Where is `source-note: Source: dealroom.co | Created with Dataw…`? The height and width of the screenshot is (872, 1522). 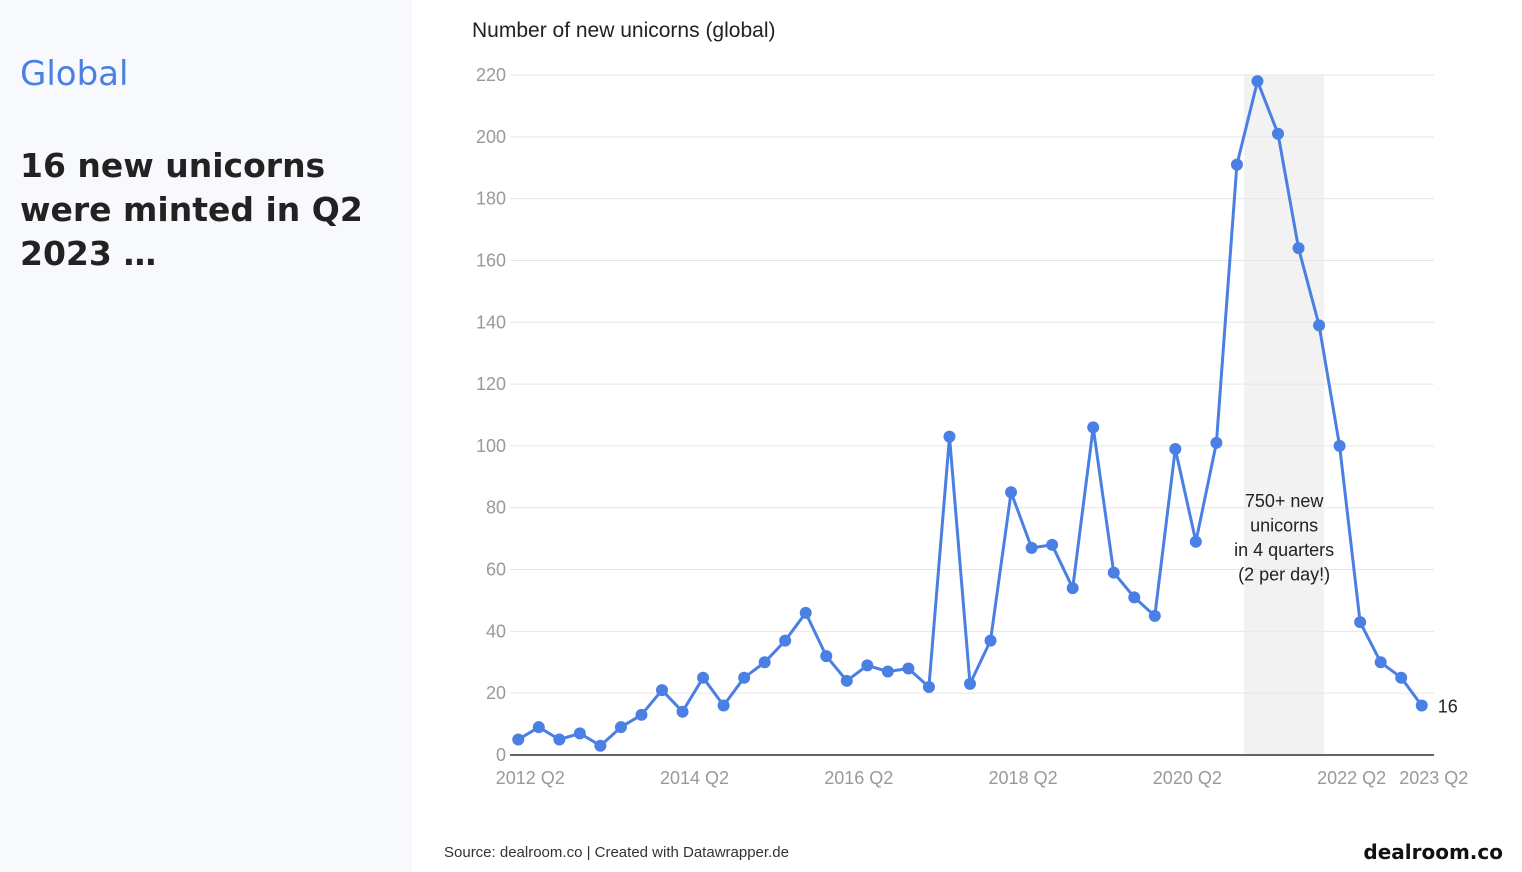 source-note: Source: dealroom.co | Created with Dataw… is located at coordinates (616, 852).